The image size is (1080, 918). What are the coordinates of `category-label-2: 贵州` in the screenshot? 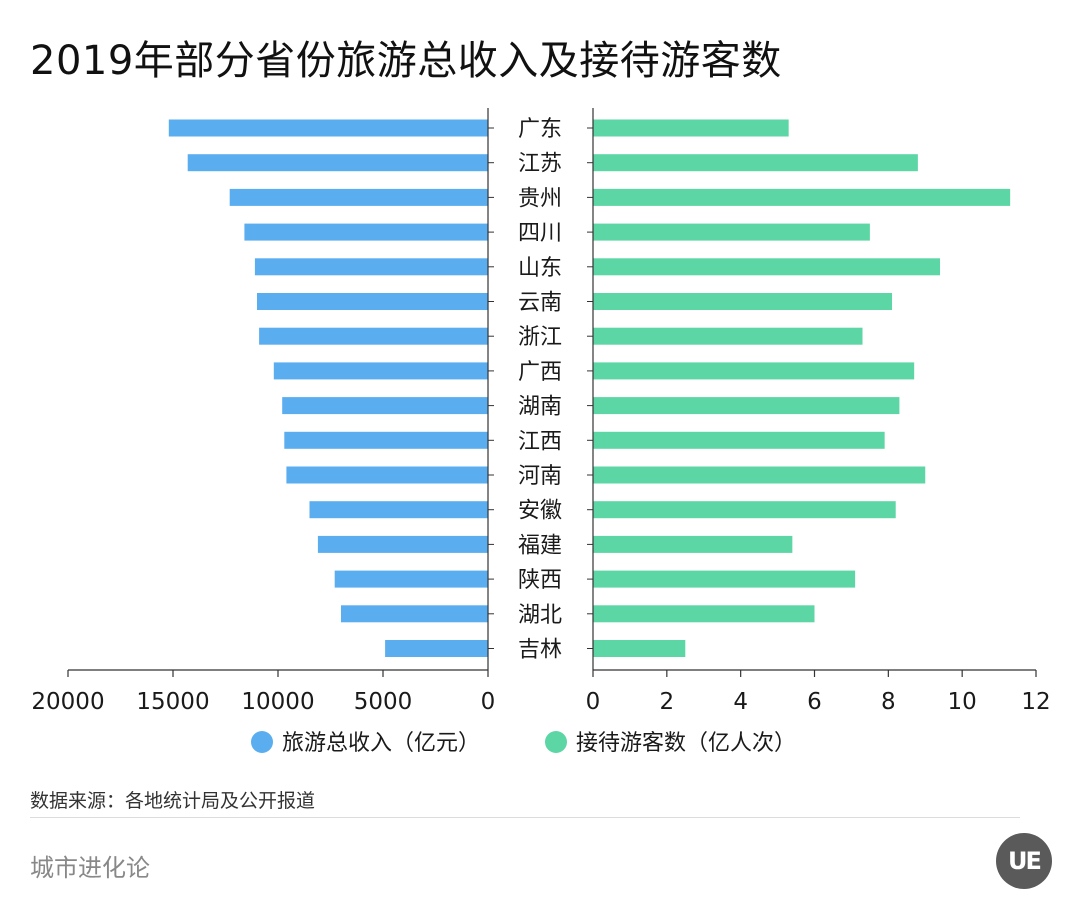 It's located at (540, 198).